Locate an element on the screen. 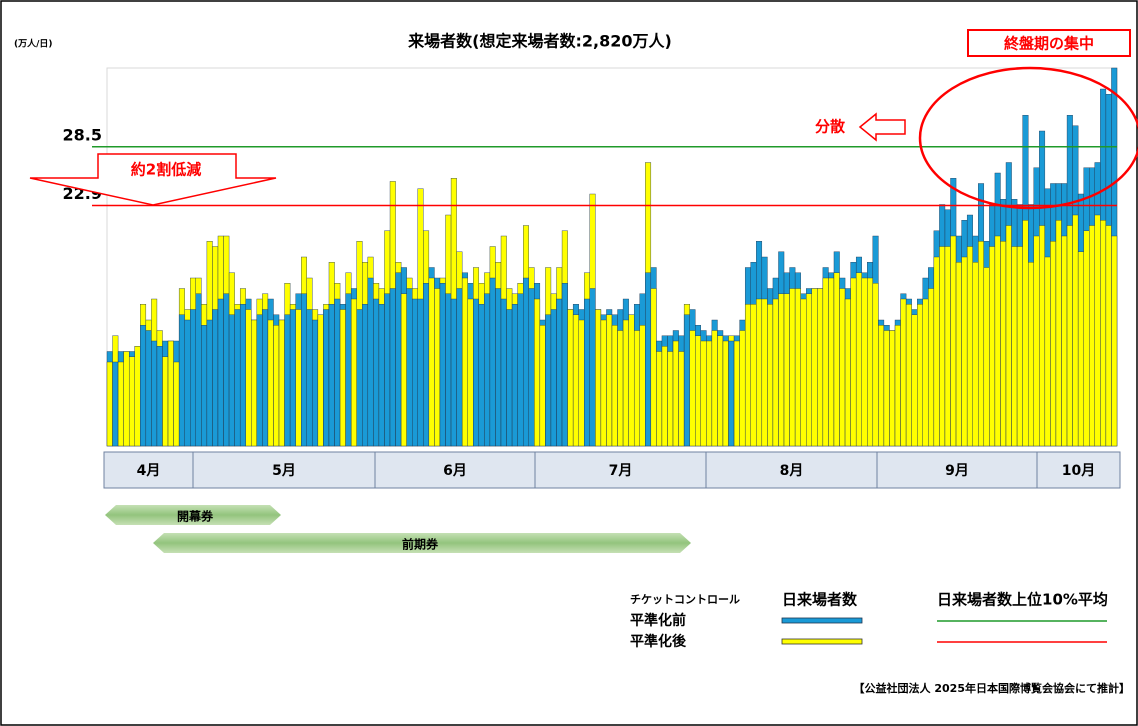 This screenshot has height=726, width=1138. month-box is located at coordinates (284, 470).